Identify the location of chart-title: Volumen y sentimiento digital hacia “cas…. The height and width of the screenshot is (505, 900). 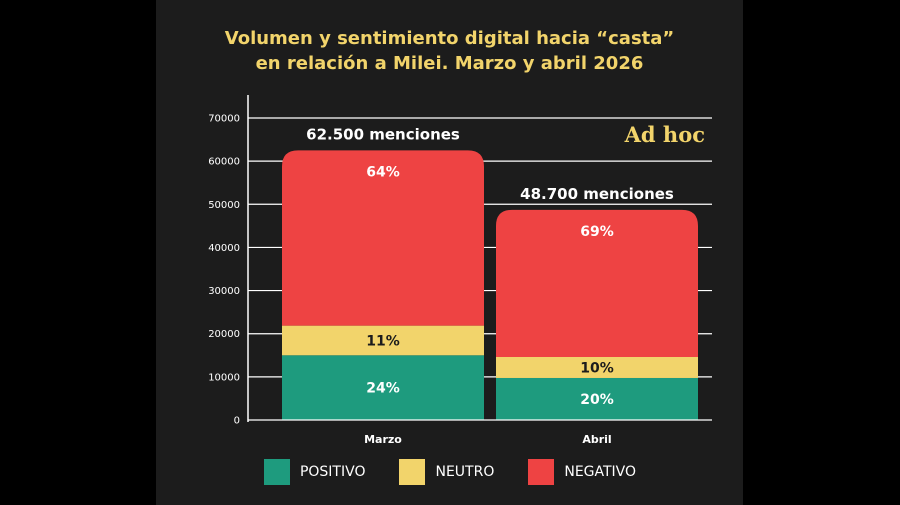
(449, 51).